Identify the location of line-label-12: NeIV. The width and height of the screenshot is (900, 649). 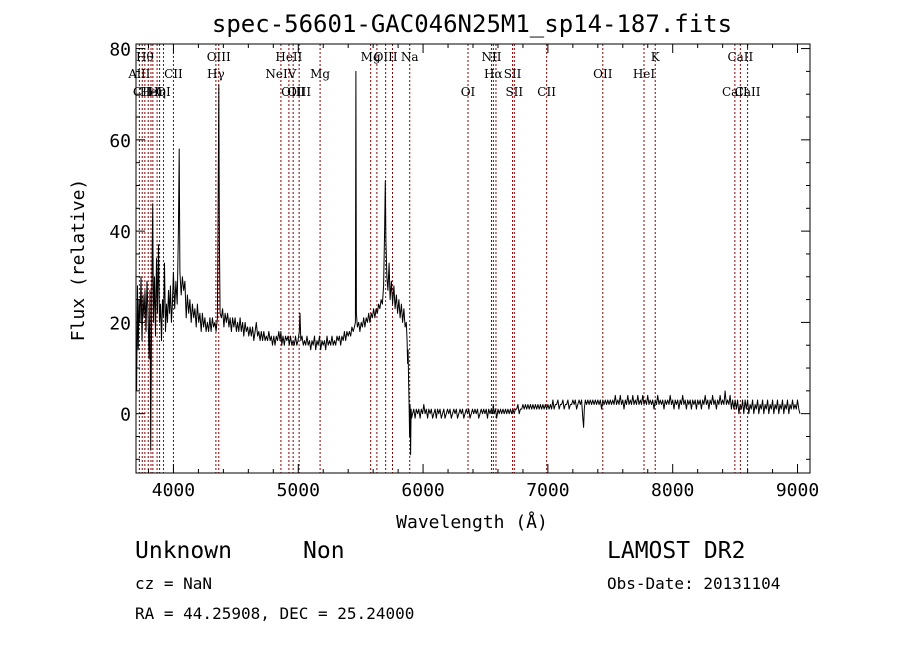
(280, 74).